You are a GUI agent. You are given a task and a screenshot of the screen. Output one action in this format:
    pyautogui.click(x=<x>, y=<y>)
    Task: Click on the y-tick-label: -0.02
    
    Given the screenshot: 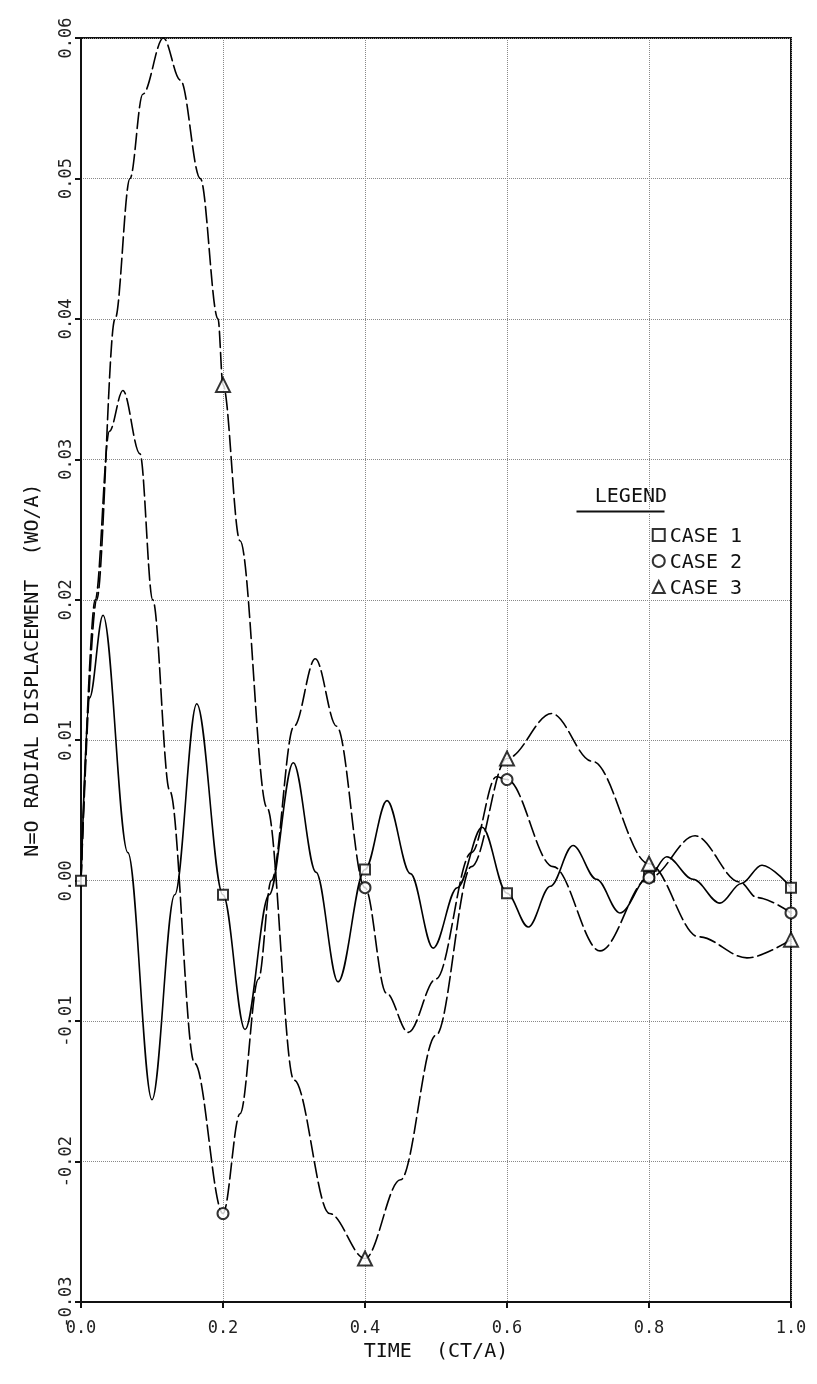 What is the action you would take?
    pyautogui.click(x=64, y=1161)
    